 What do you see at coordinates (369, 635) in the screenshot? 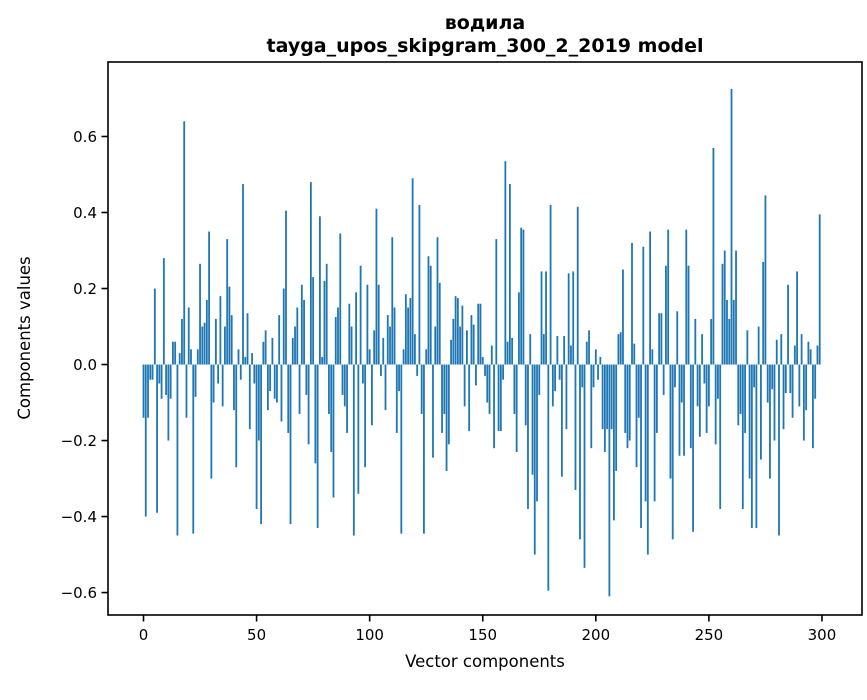
I see `x-tick-label: 100` at bounding box center [369, 635].